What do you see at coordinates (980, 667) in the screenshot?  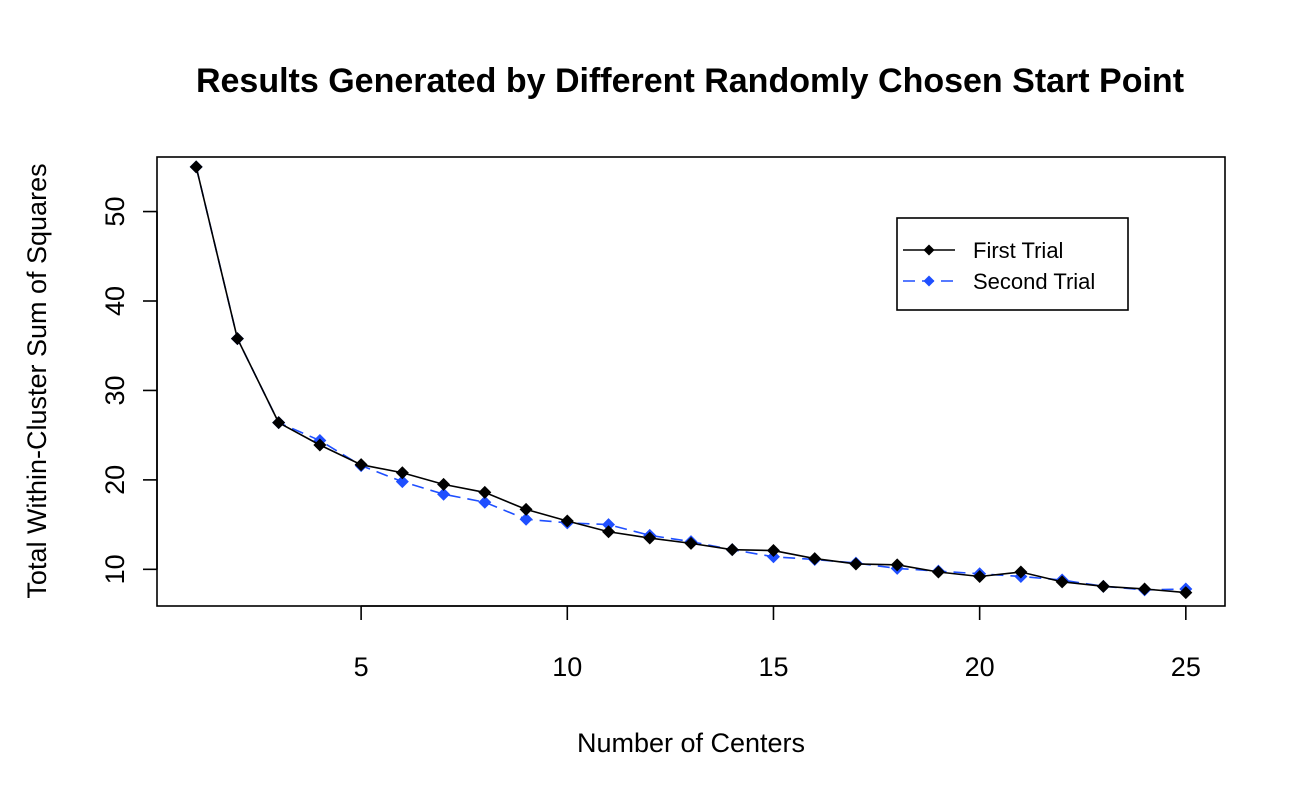 I see `x-tick-label: 20` at bounding box center [980, 667].